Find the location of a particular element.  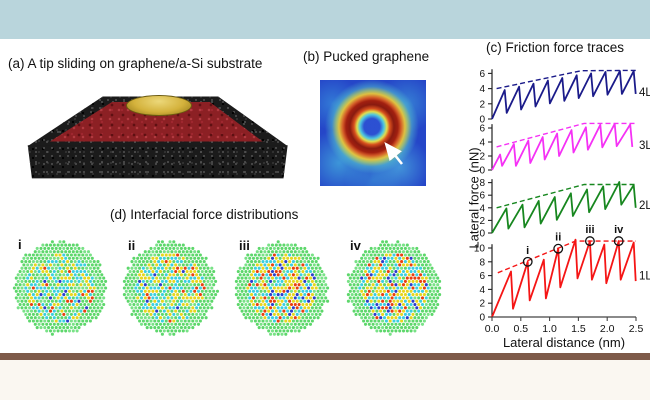

panel-a-3d-render is located at coordinates (157, 136).